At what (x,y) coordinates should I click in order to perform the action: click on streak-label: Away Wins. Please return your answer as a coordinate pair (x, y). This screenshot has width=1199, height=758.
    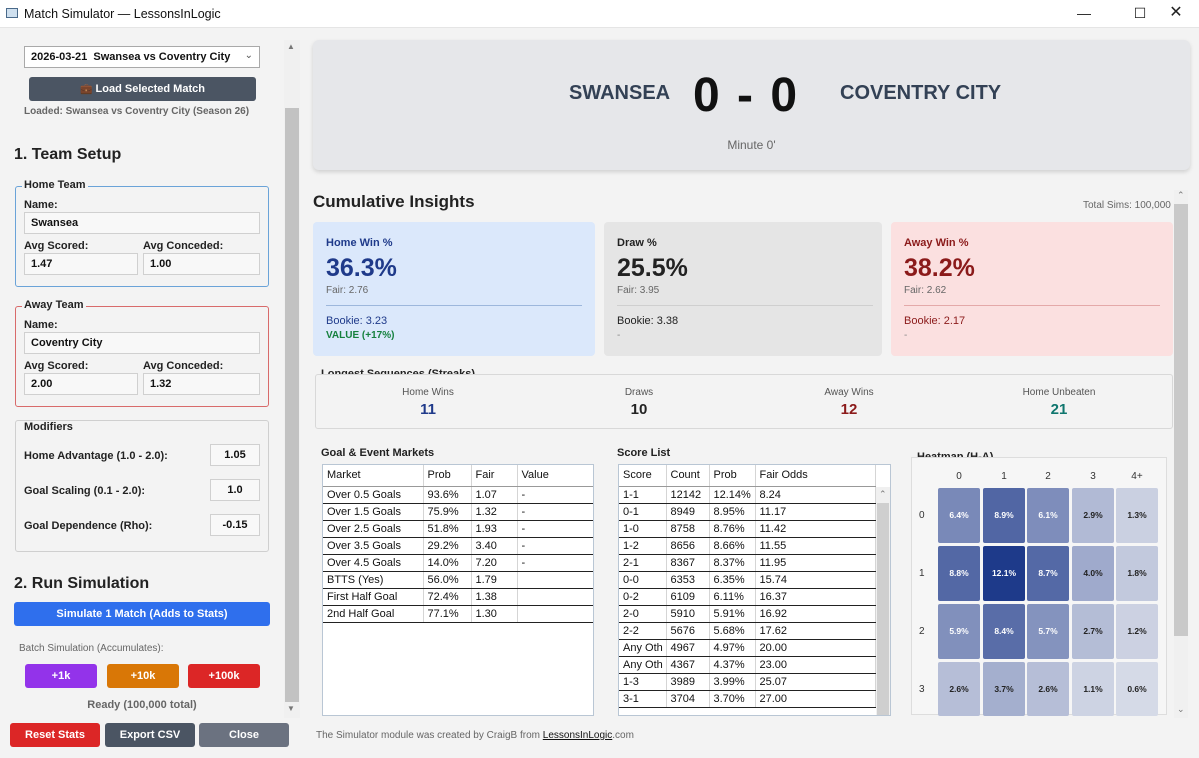
    Looking at the image, I should click on (849, 392).